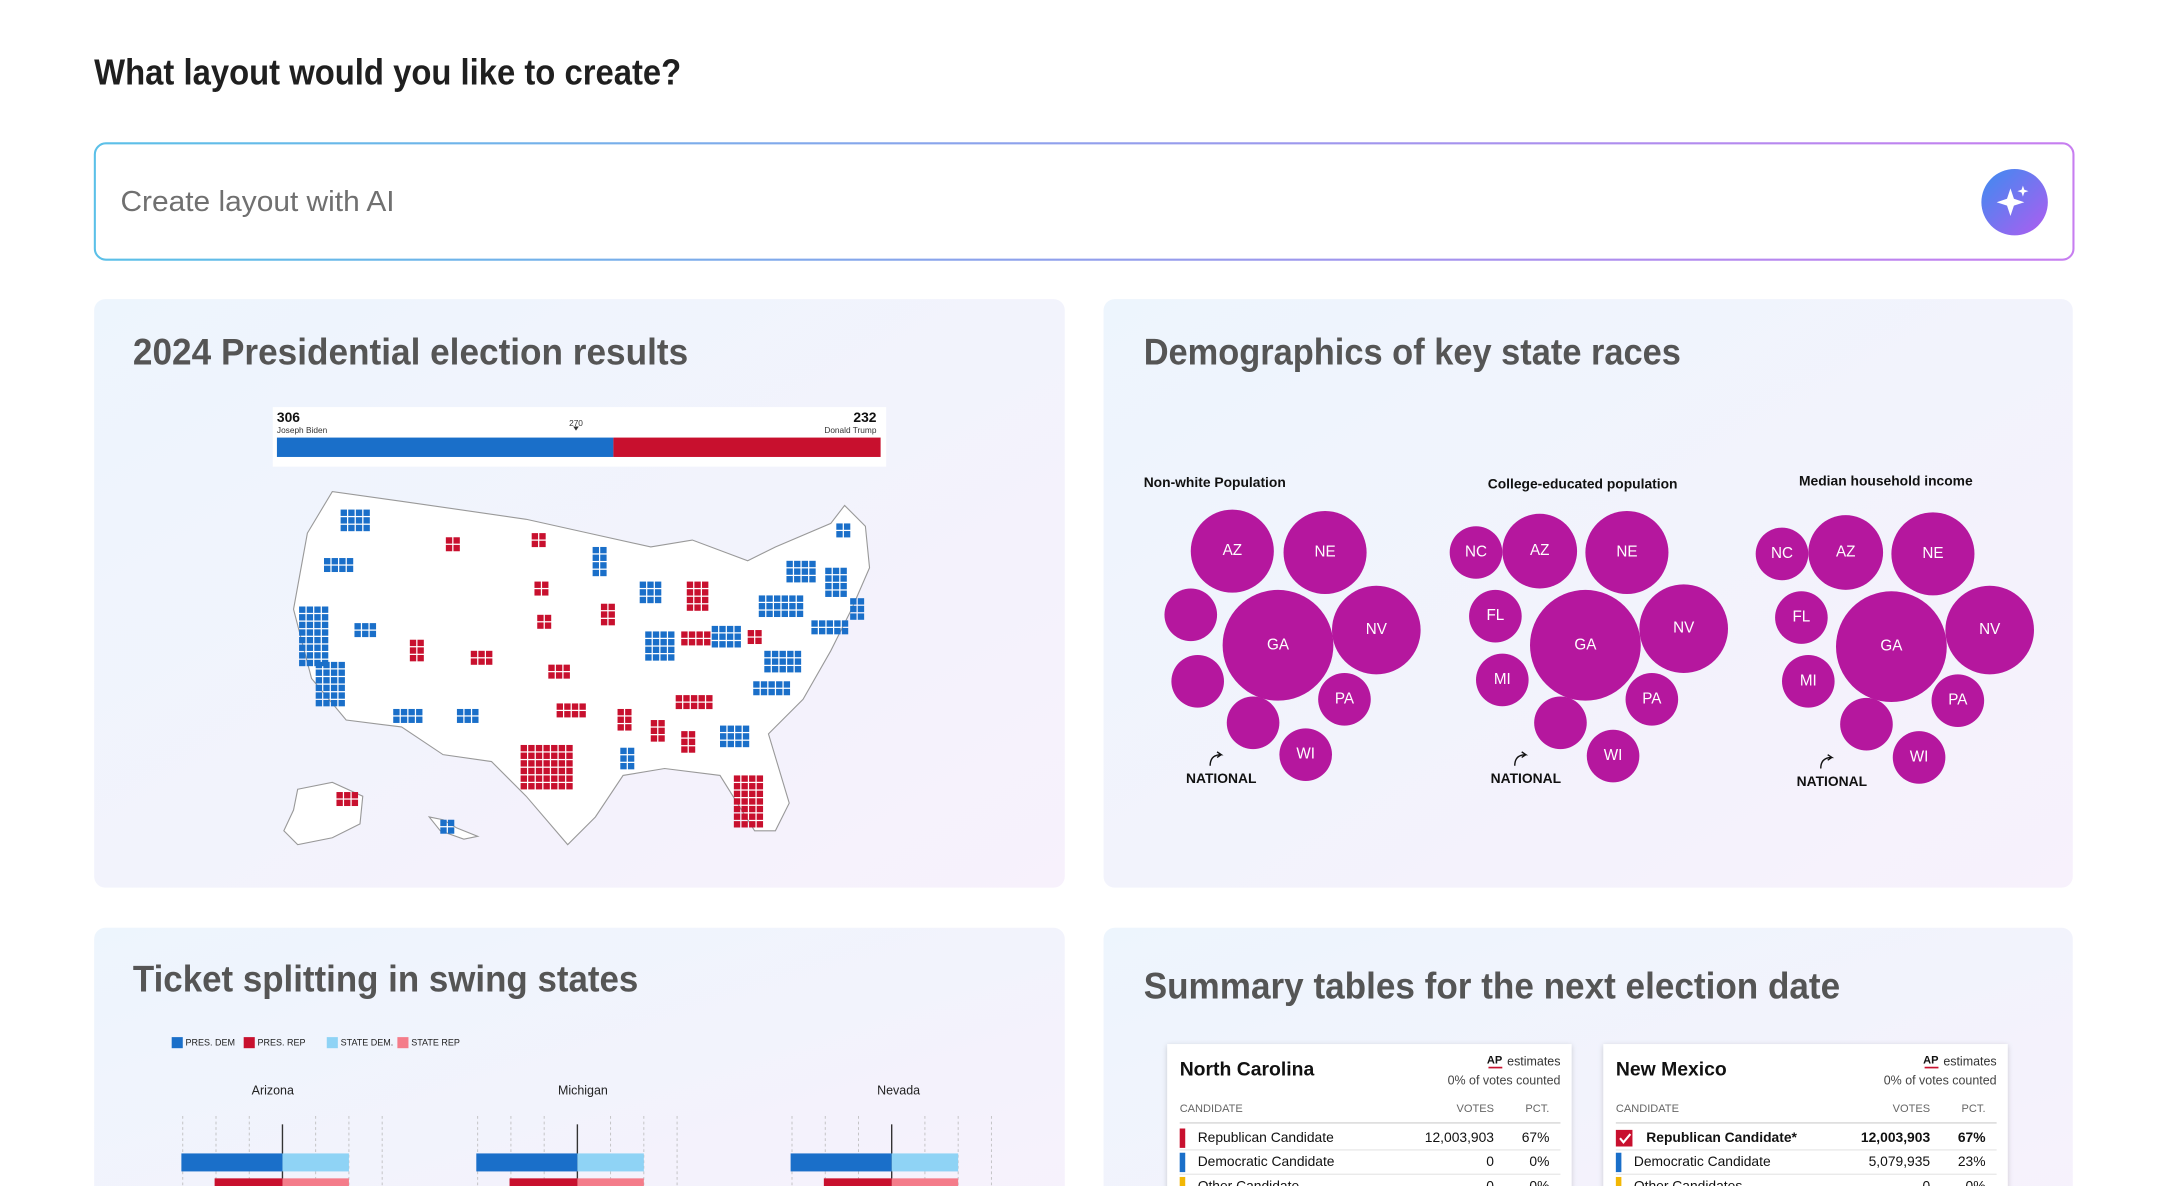 Image resolution: width=2160 pixels, height=1186 pixels. What do you see at coordinates (576, 423) in the screenshot?
I see `threshold-label: 270` at bounding box center [576, 423].